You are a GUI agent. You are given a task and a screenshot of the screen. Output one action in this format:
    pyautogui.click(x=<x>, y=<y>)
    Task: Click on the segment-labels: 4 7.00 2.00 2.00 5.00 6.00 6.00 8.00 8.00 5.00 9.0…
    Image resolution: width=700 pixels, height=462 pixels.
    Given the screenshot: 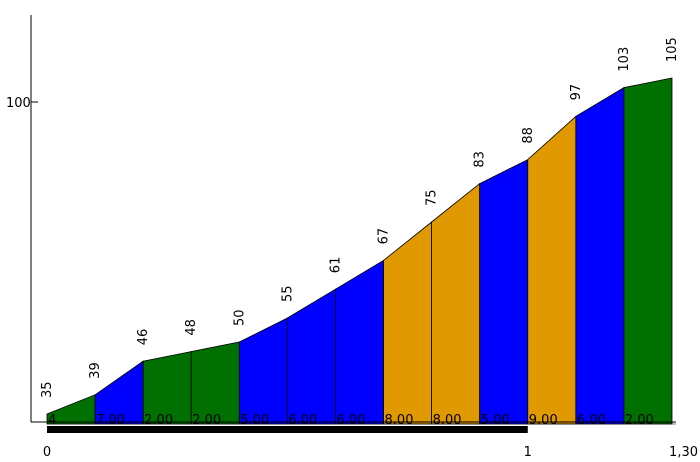 What is the action you would take?
    pyautogui.click(x=351, y=420)
    